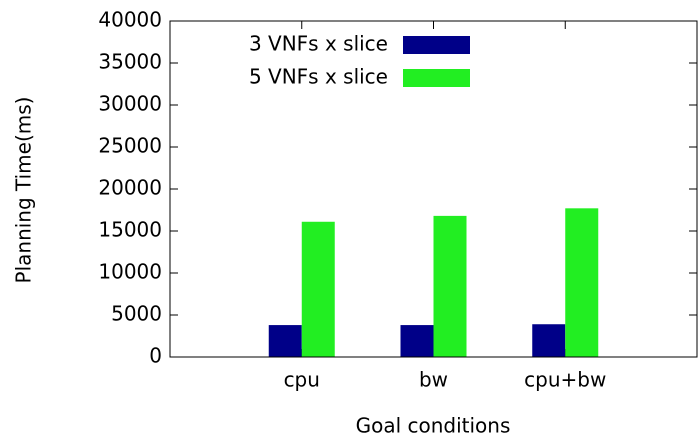 Image resolution: width=699 pixels, height=442 pixels. Describe the element at coordinates (130, 272) in the screenshot. I see `y-tick-label: 10000` at that location.